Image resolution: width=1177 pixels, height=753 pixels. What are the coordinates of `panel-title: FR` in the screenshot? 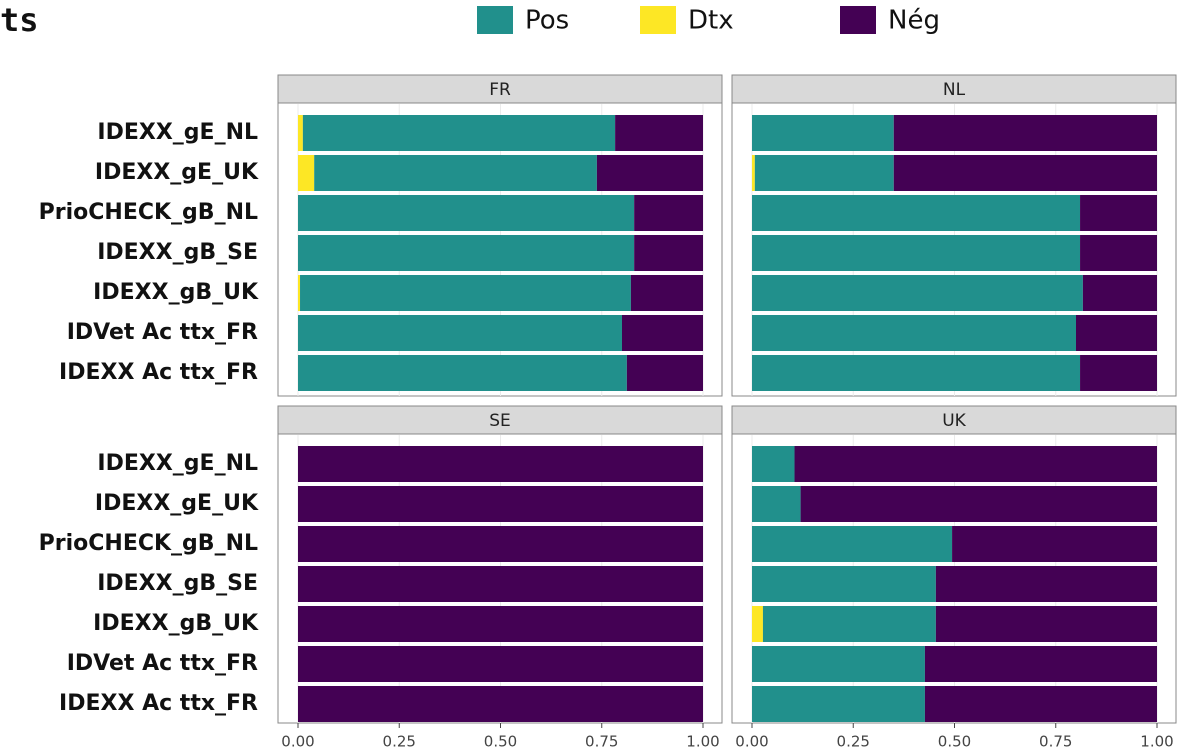 It's located at (500, 90).